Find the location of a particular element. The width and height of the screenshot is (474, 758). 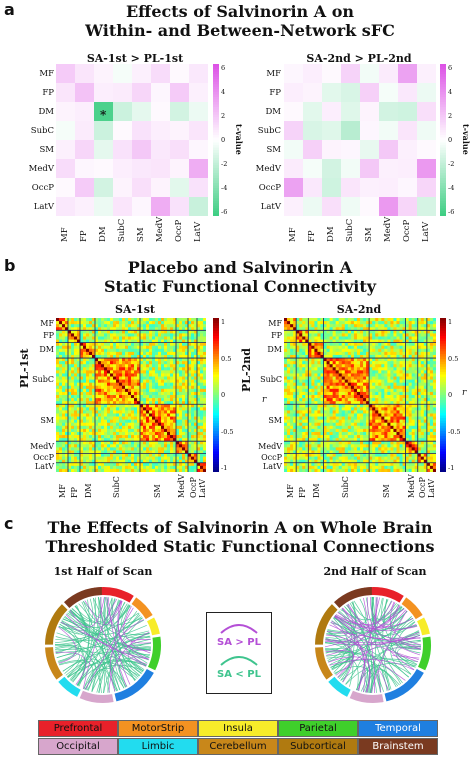

panel-b-left-title: SA-1st is located at coordinates (135, 309).